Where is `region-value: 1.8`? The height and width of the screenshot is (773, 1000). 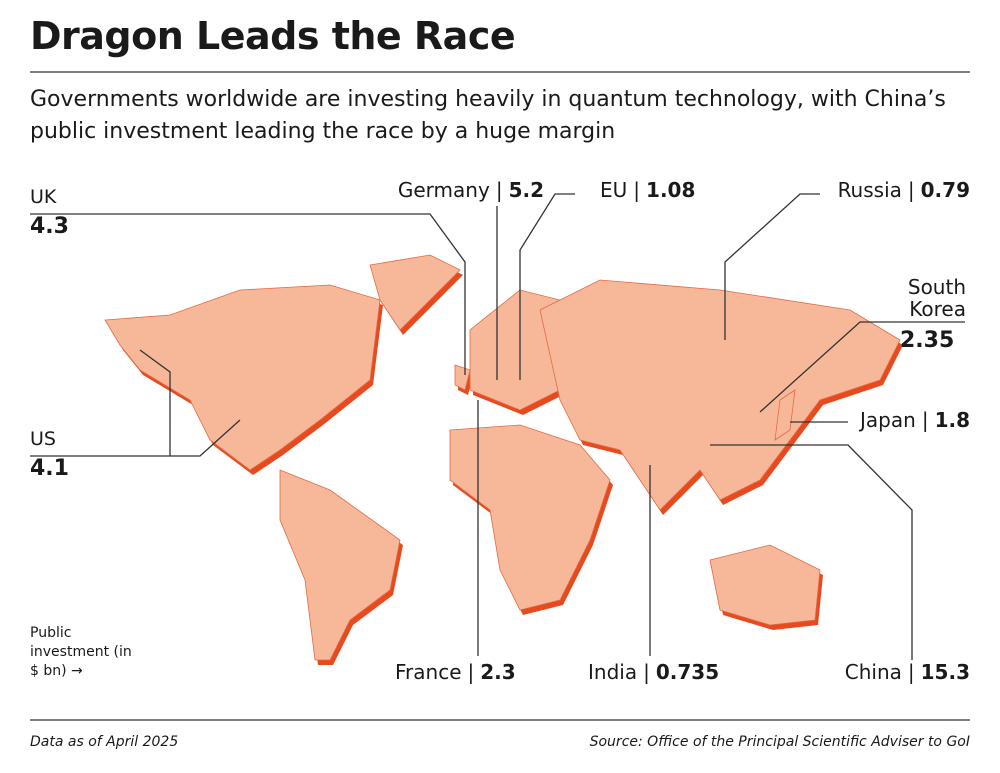
region-value: 1.8 is located at coordinates (952, 420).